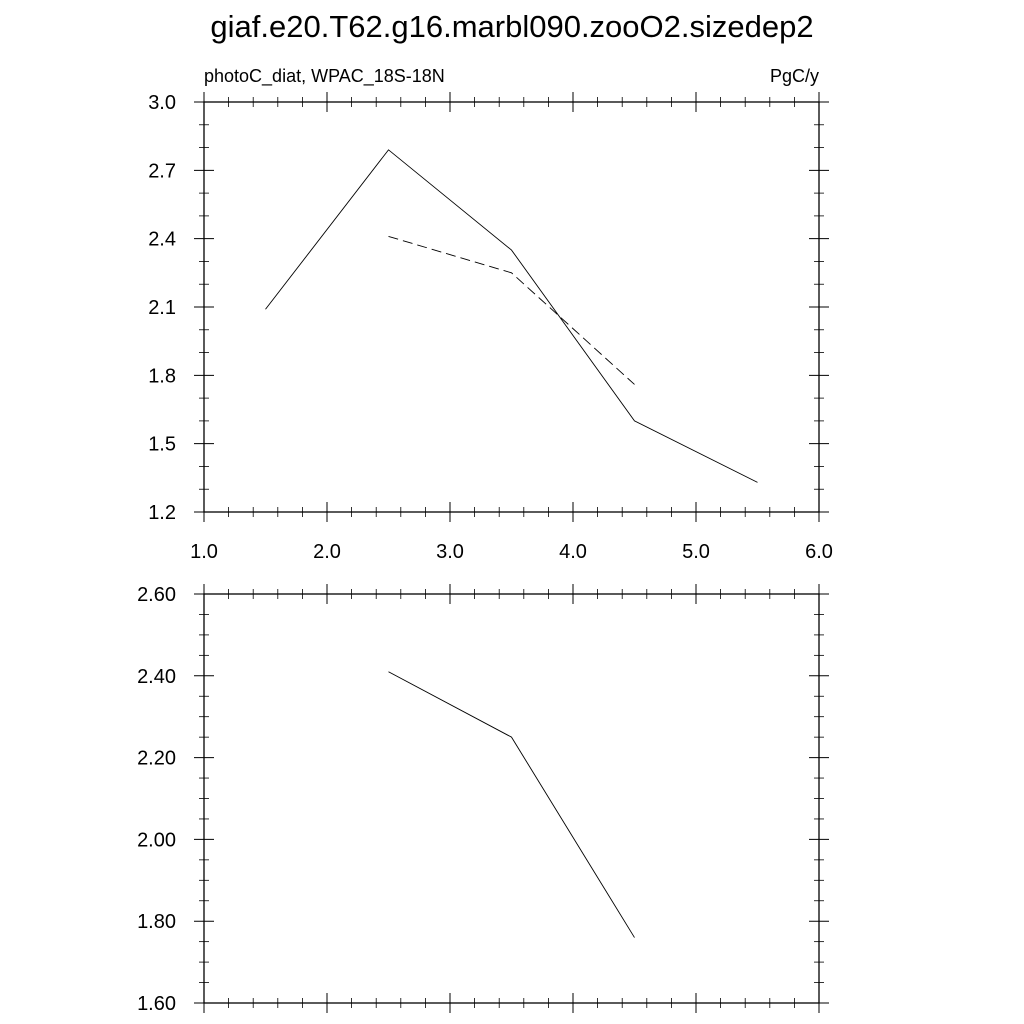 This screenshot has width=1024, height=1024. Describe the element at coordinates (204, 552) in the screenshot. I see `x-tick-label: 1.0` at that location.